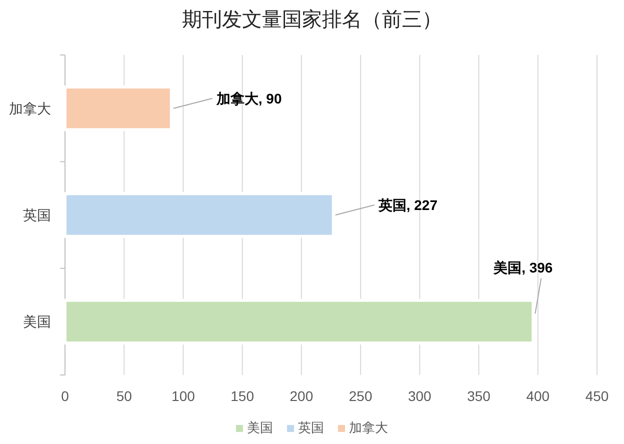  What do you see at coordinates (597, 396) in the screenshot?
I see `x-tick-label: 450` at bounding box center [597, 396].